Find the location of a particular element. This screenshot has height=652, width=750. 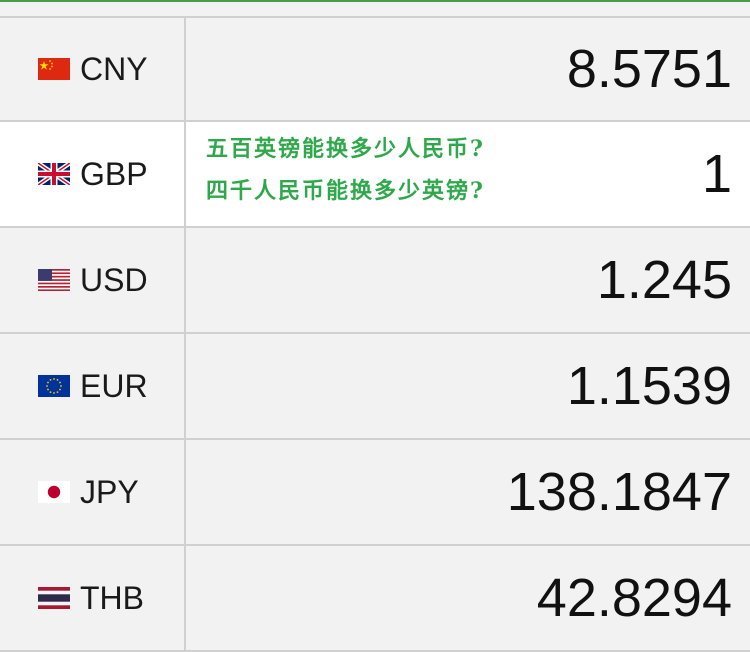

currency-value-cell: 42.8294 is located at coordinates (468, 598).